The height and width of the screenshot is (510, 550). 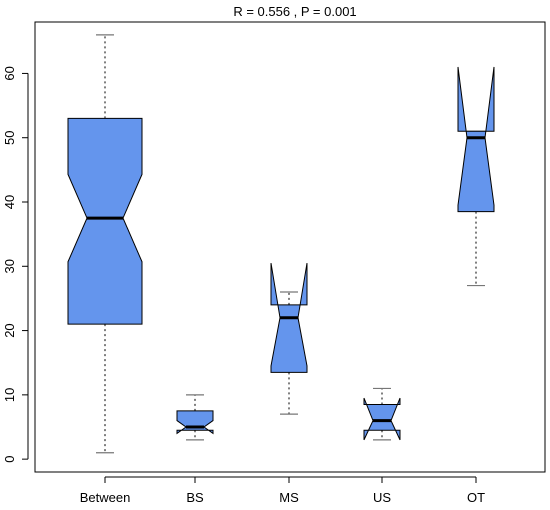 I want to click on y-tick-label: 30, so click(x=9, y=266).